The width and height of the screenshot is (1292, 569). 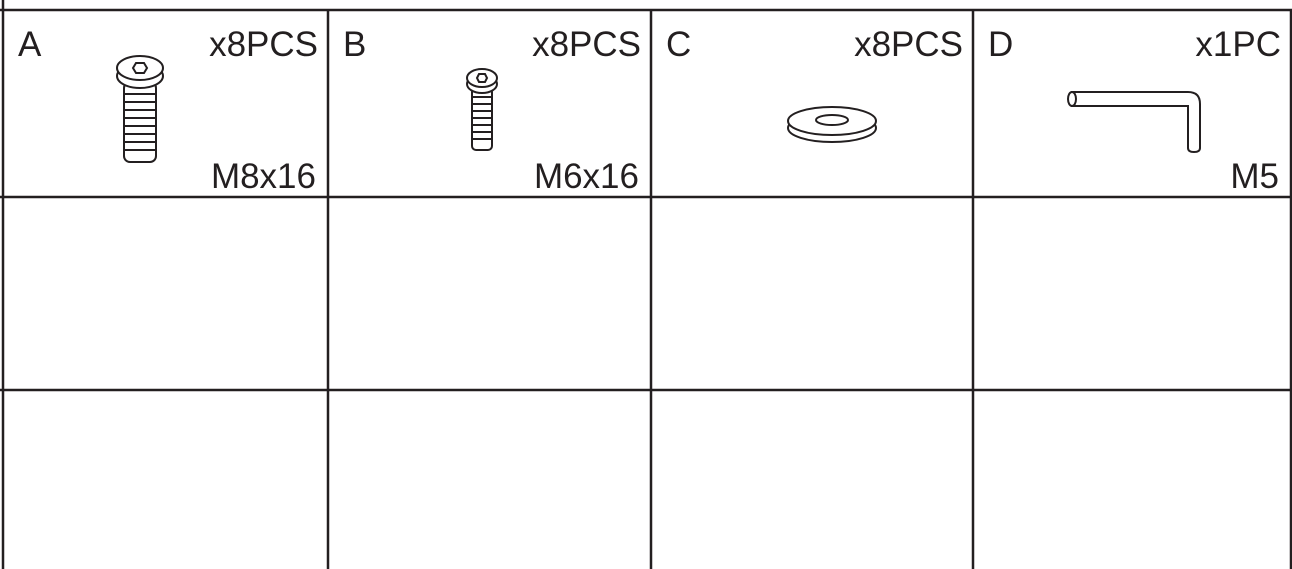 What do you see at coordinates (354, 44) in the screenshot?
I see `part-letter: B` at bounding box center [354, 44].